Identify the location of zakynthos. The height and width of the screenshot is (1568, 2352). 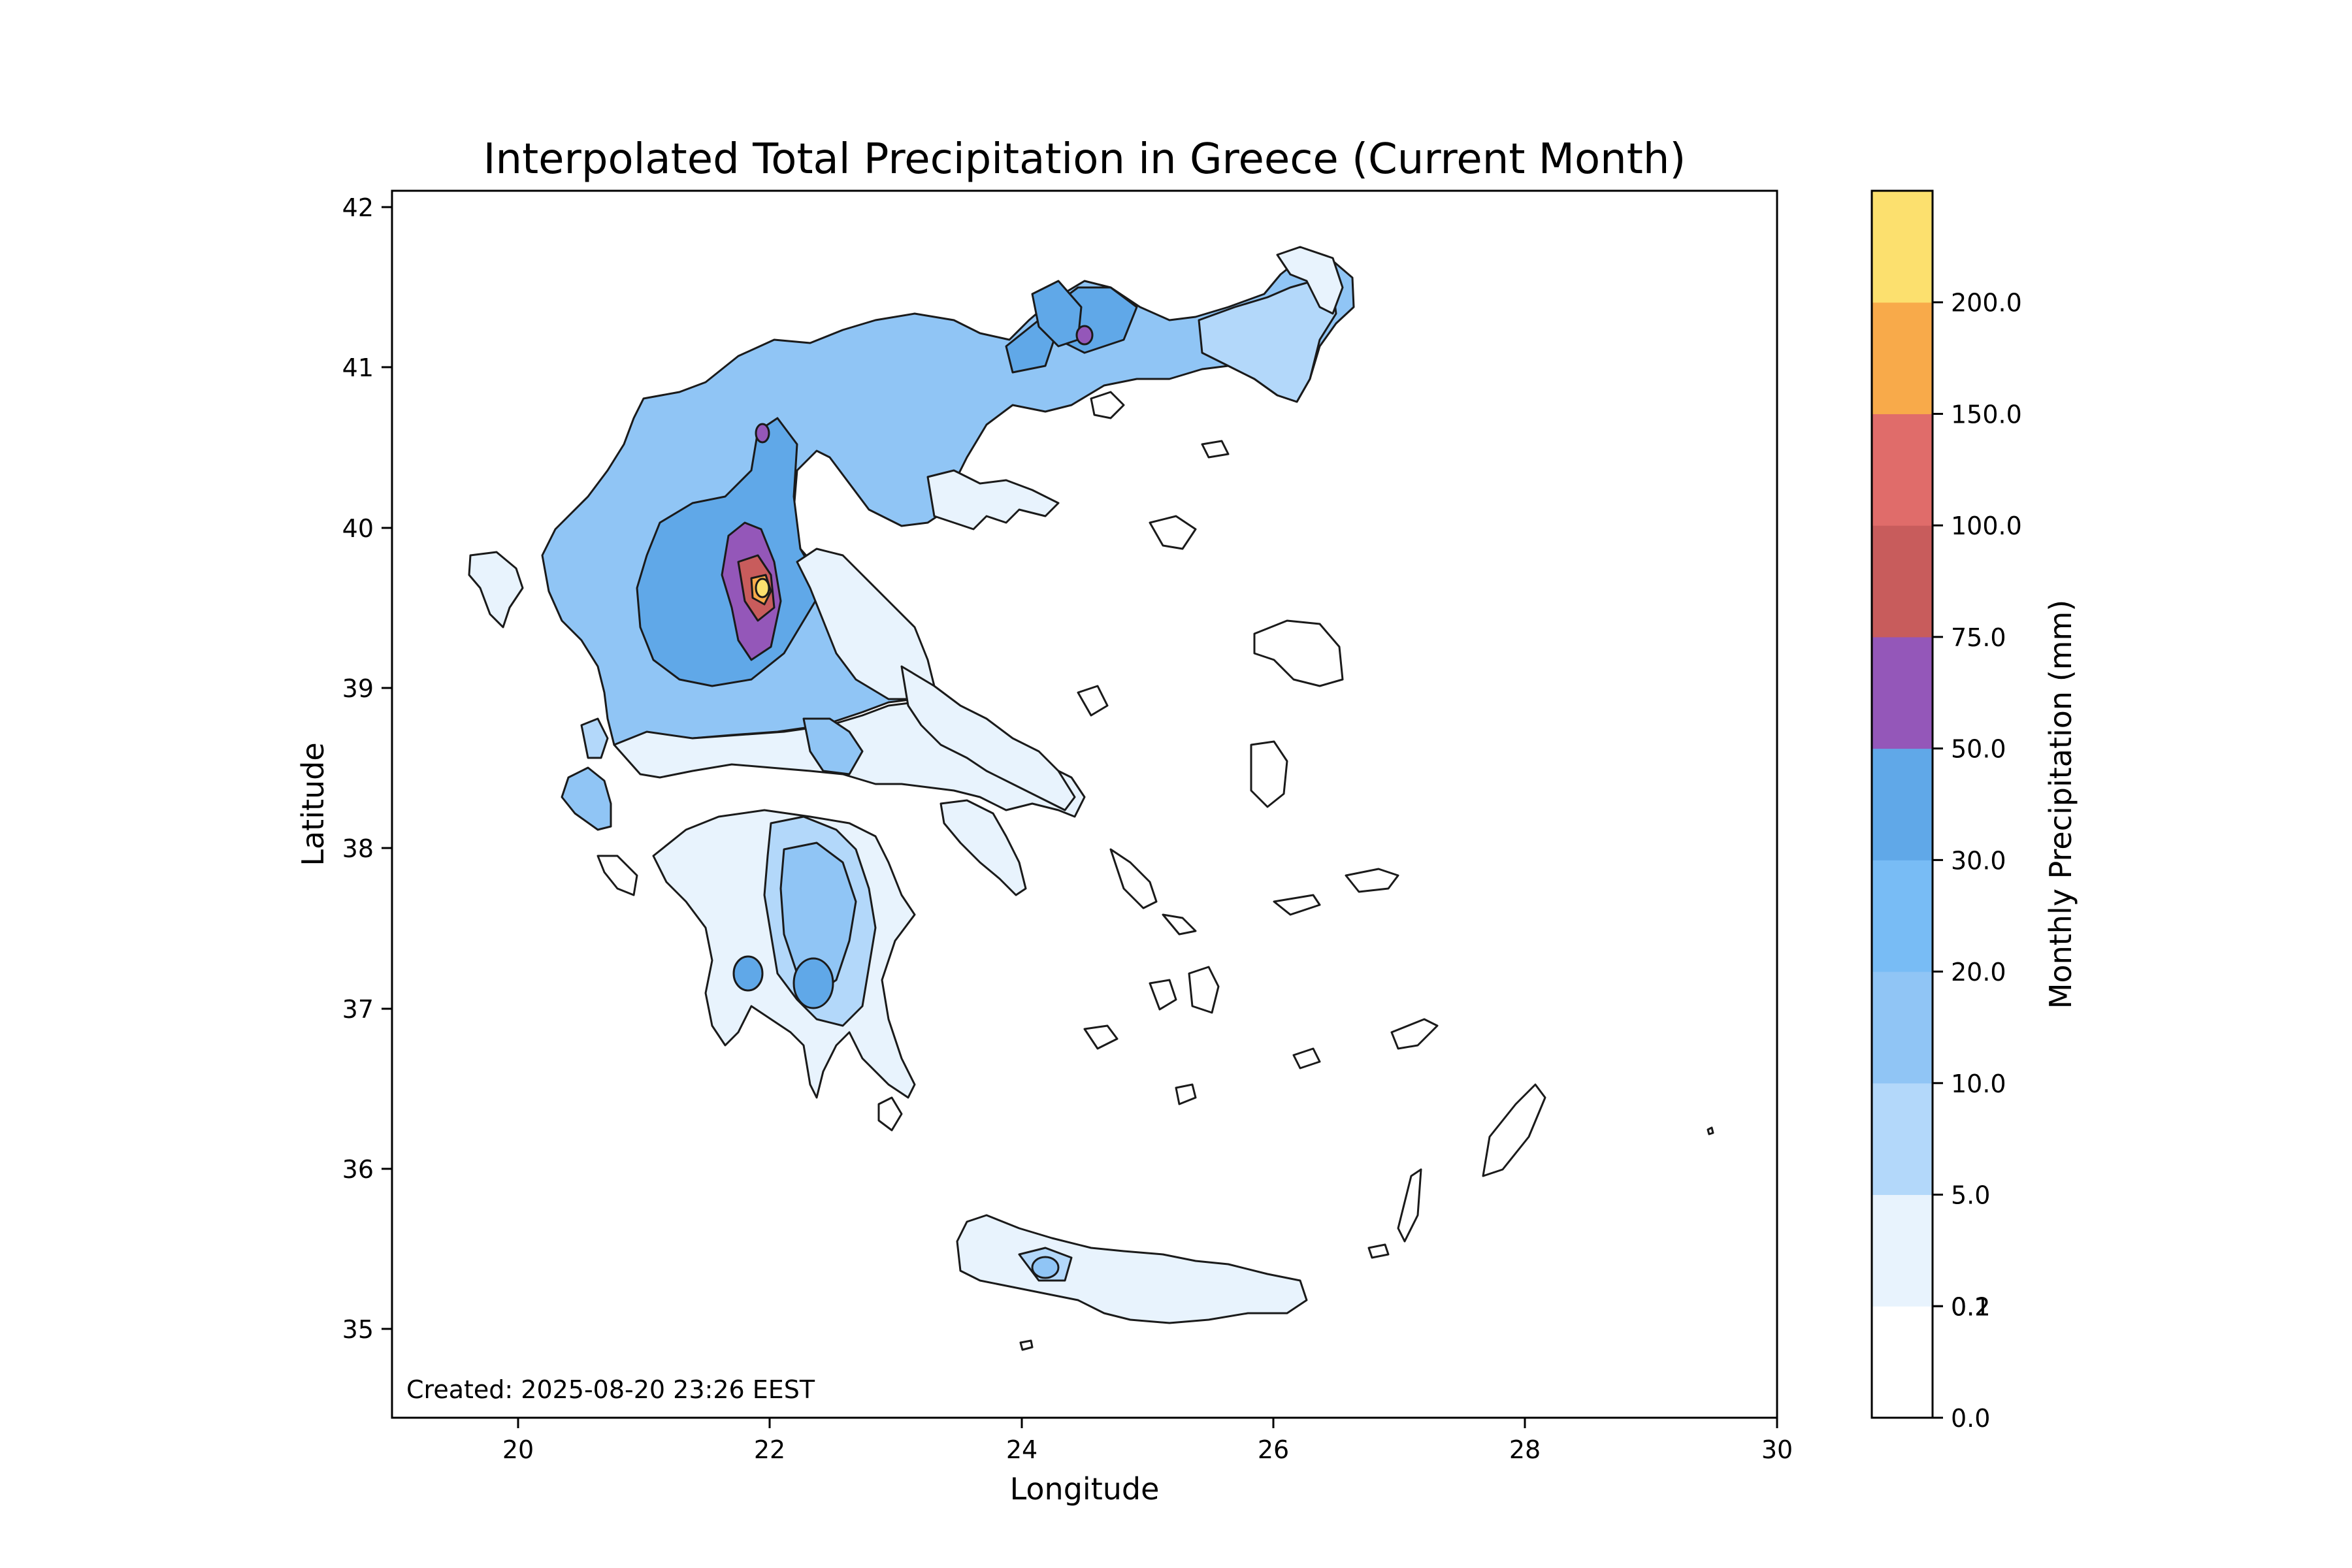
(617, 875).